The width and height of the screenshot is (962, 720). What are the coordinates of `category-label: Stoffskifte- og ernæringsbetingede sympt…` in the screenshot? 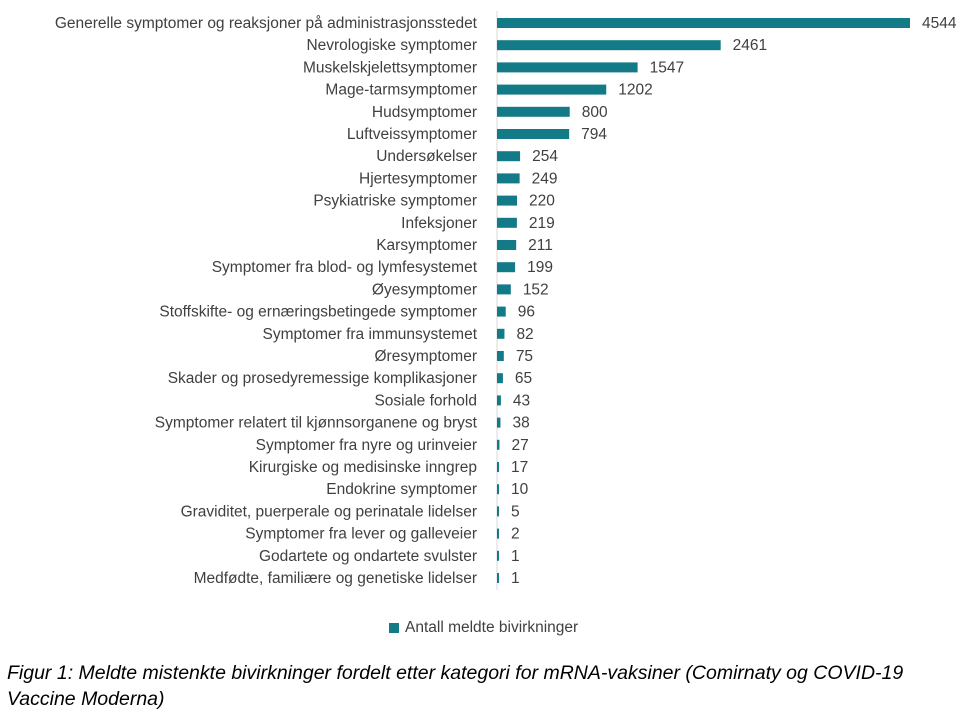 It's located at (318, 312).